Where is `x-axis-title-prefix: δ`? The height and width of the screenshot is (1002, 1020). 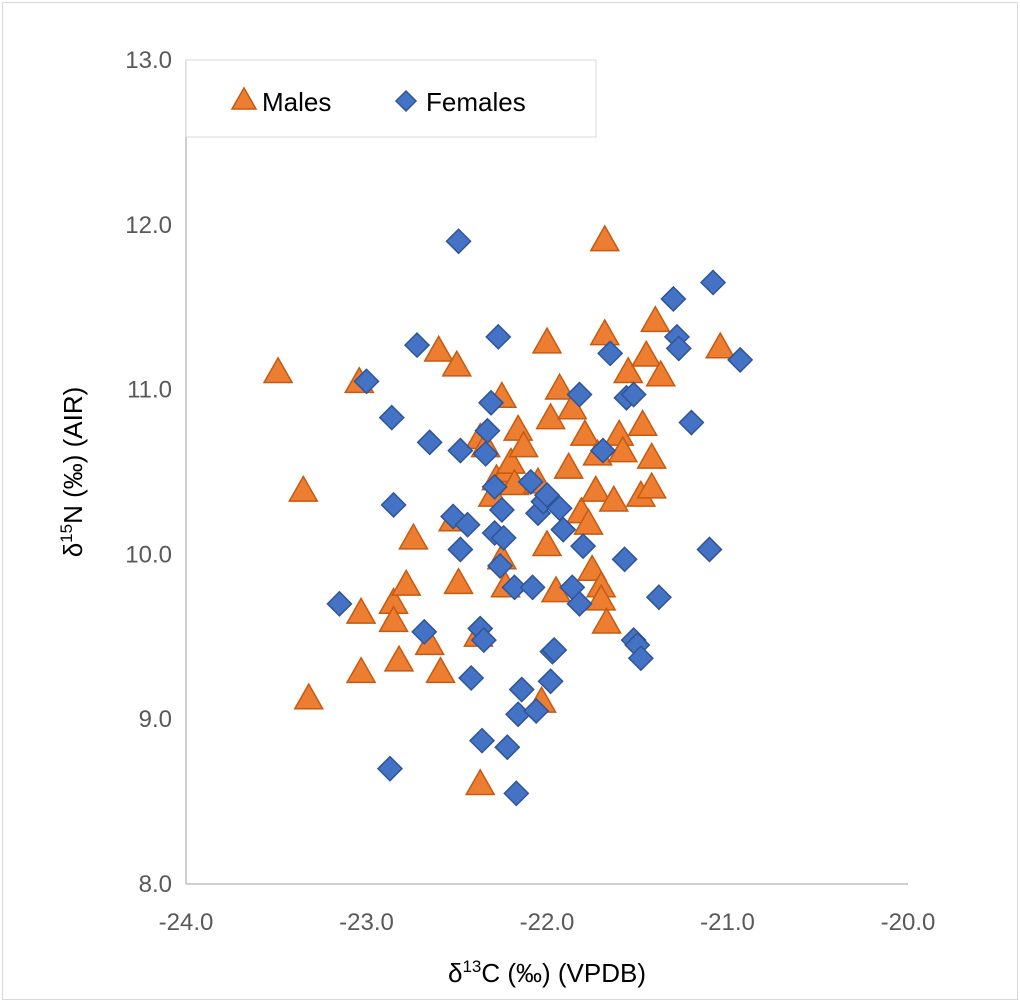 x-axis-title-prefix: δ is located at coordinates (455, 973).